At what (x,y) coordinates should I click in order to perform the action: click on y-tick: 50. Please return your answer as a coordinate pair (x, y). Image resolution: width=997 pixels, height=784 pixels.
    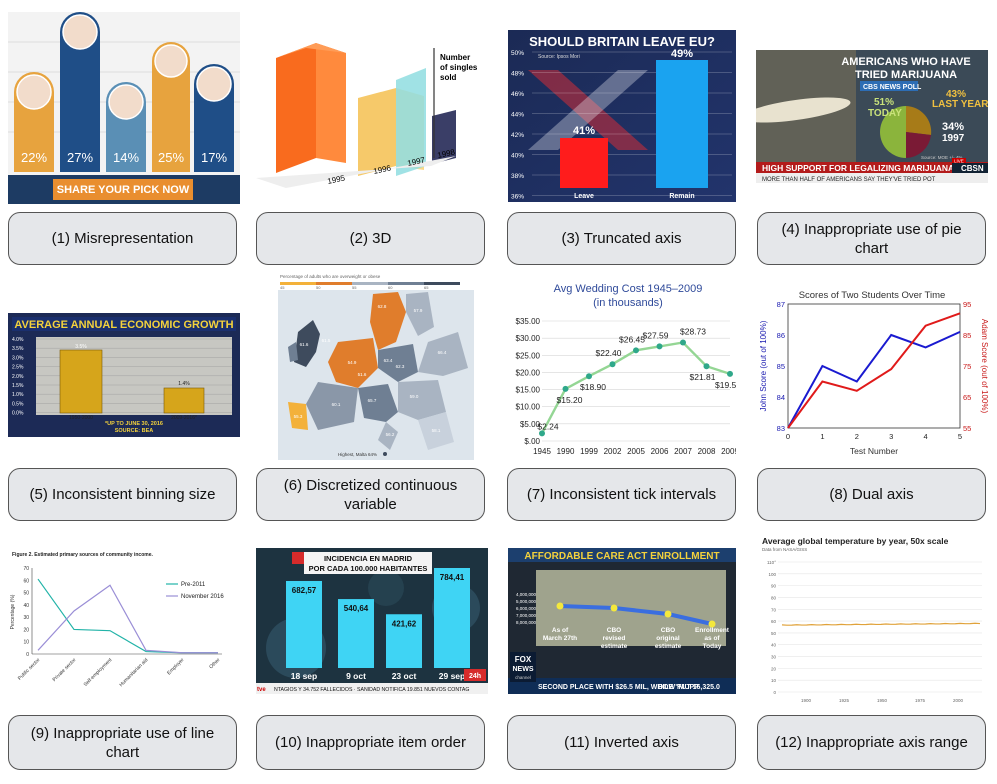
    Looking at the image, I should click on (26, 594).